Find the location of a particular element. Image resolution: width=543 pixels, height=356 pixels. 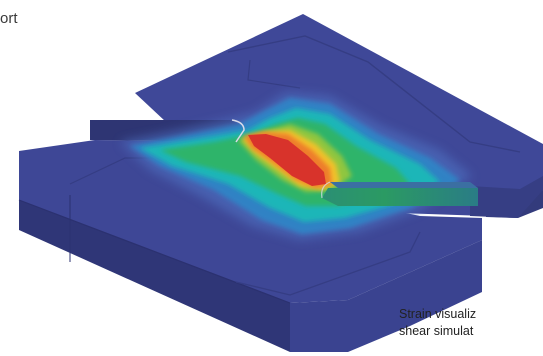

caption-line-1: Strain visualiz is located at coordinates (438, 314).